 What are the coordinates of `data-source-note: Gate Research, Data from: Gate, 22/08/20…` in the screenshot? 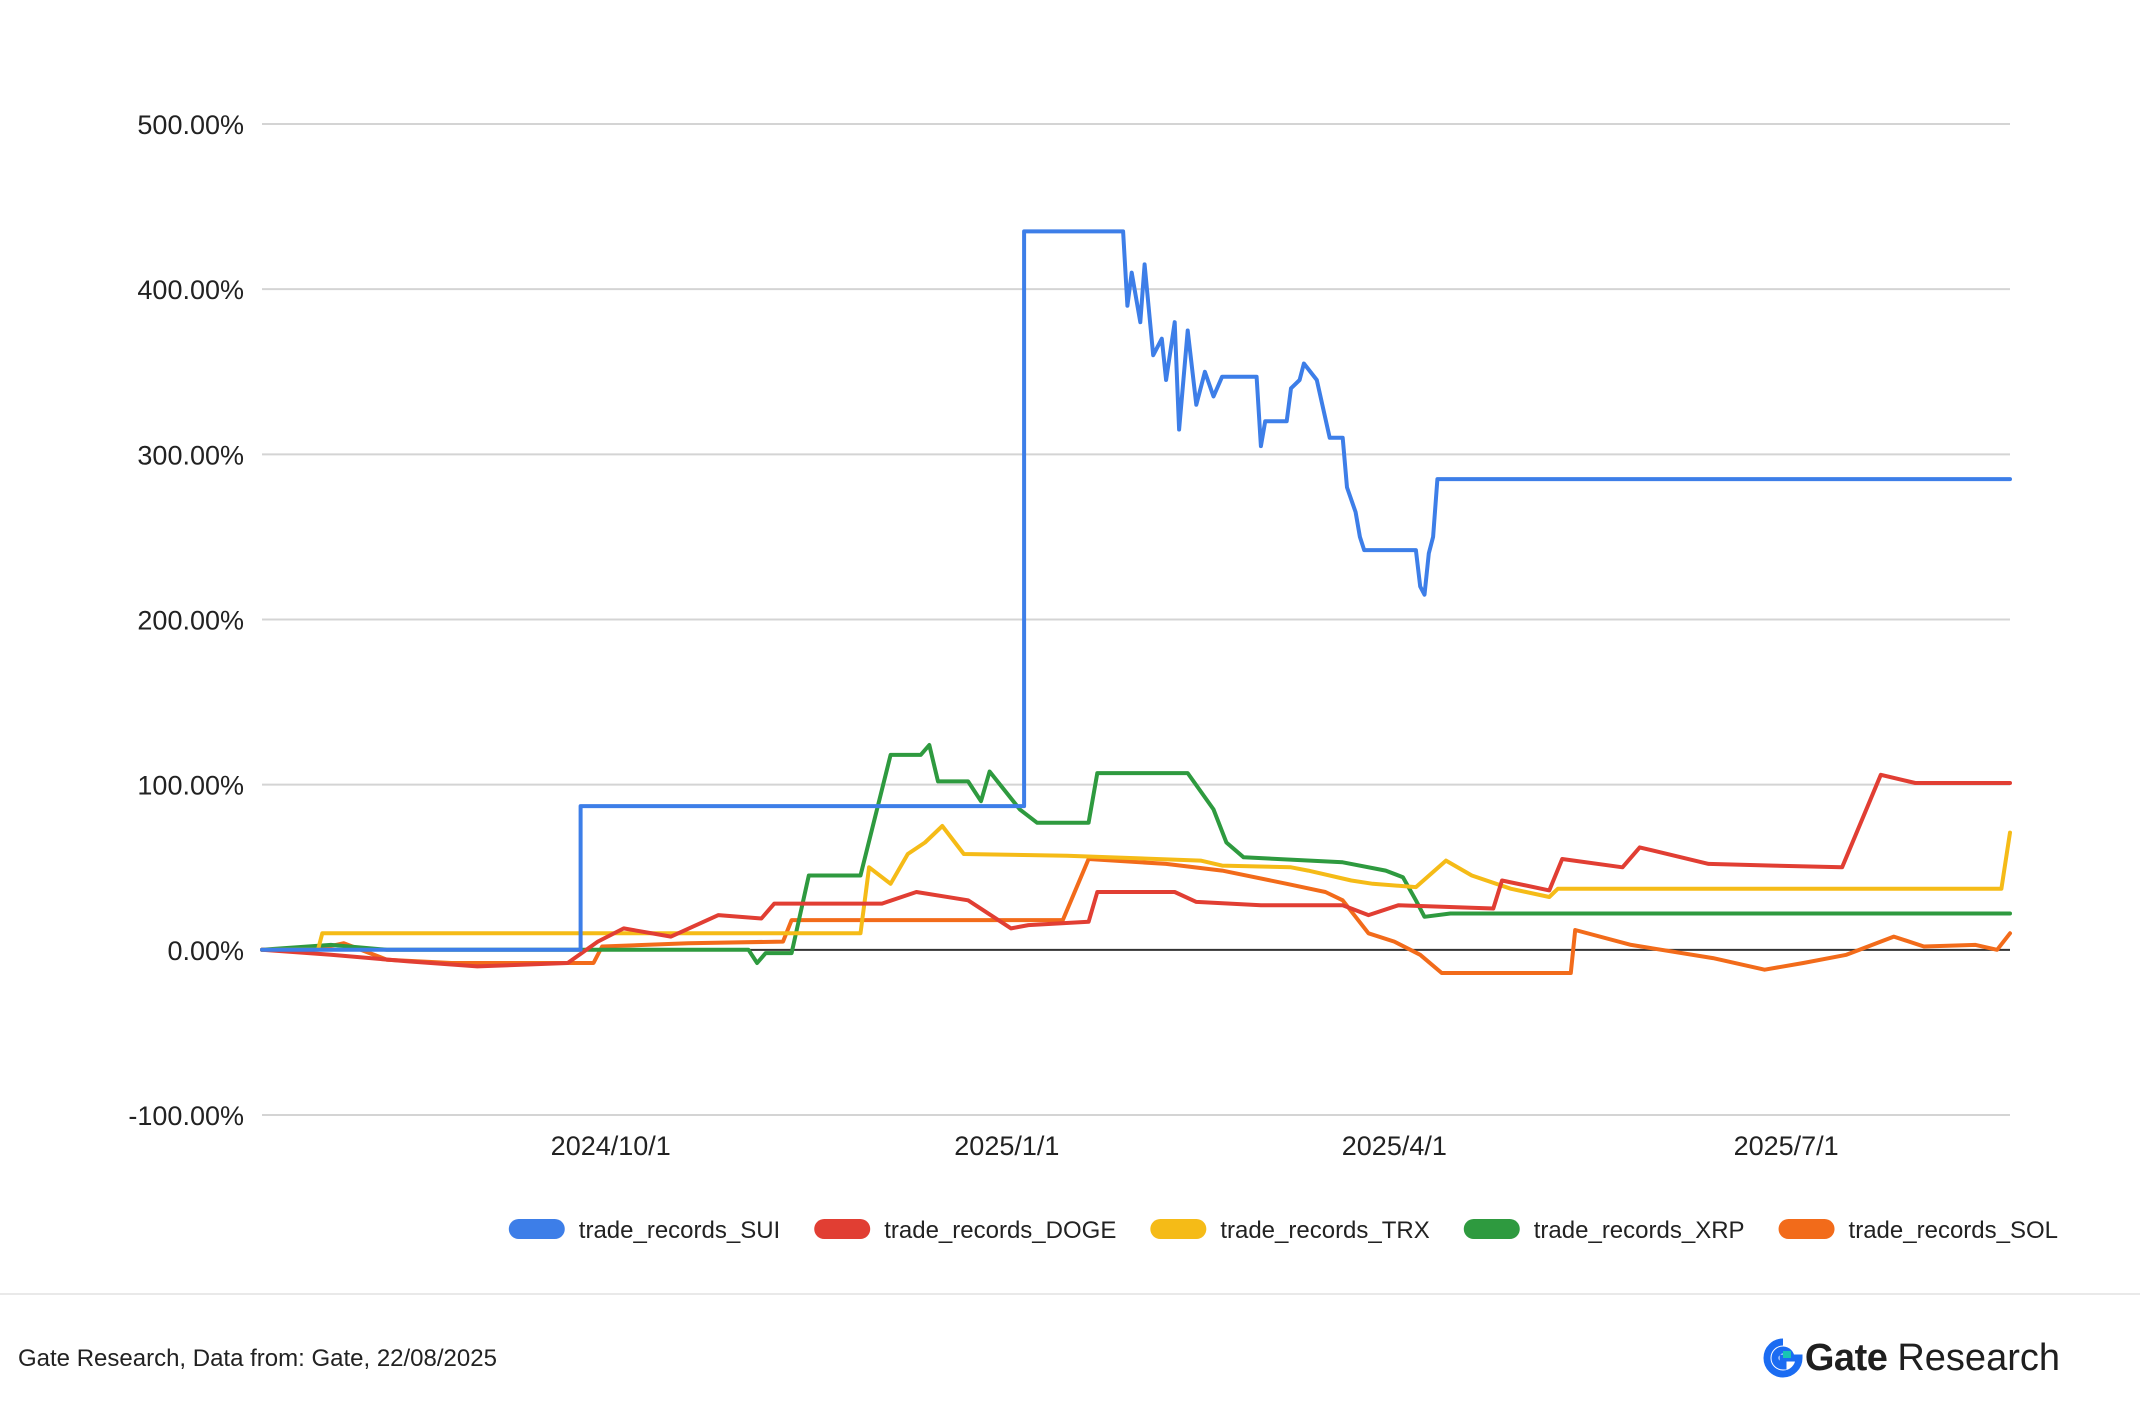 It's located at (257, 1358).